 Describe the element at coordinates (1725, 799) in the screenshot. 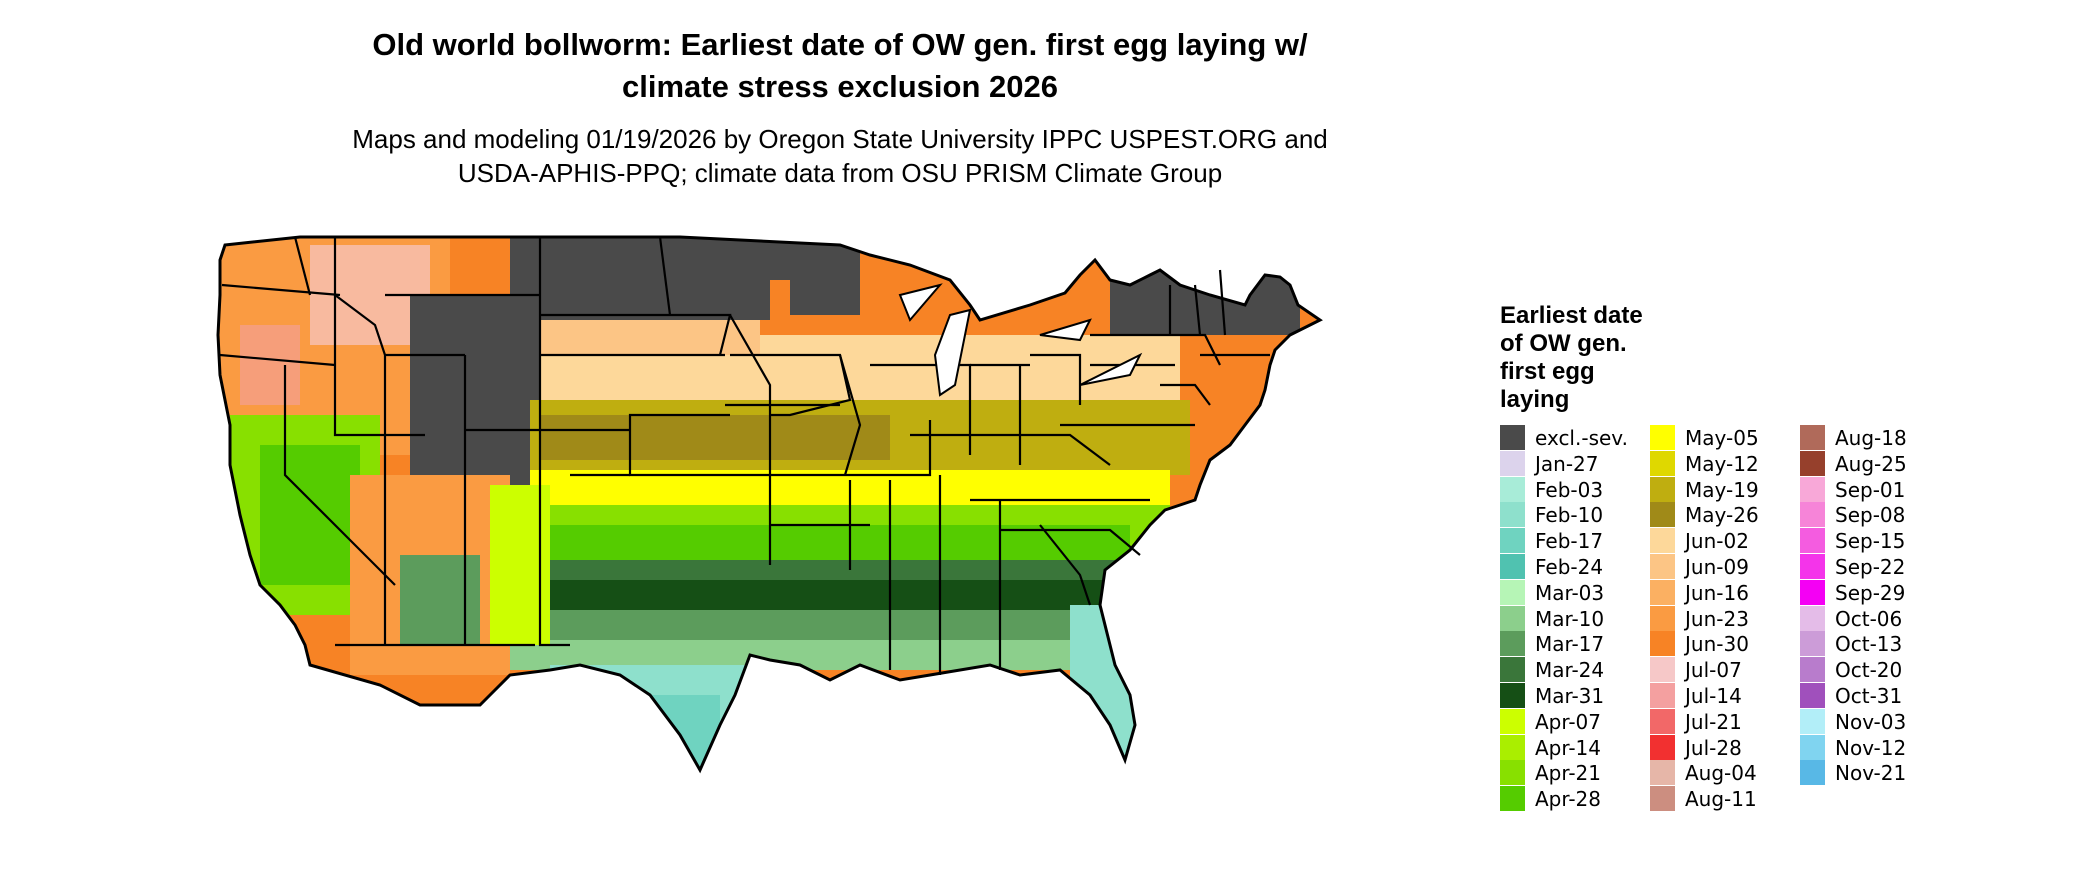

I see `legend-item: Aug-11` at that location.